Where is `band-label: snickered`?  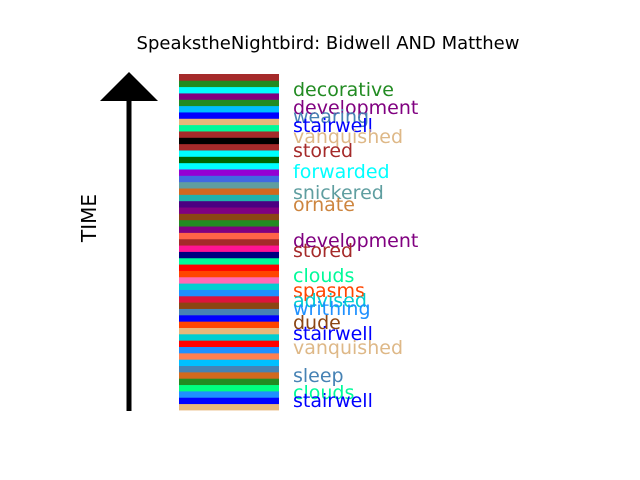
band-label: snickered is located at coordinates (338, 193).